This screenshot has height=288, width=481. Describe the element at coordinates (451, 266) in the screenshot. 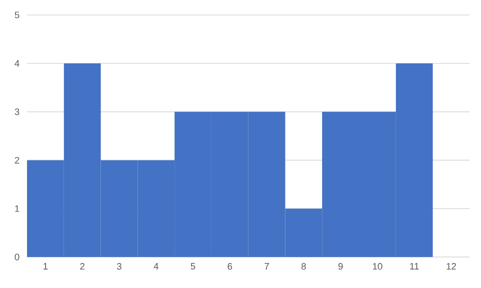

I see `x-tick-label: 12` at that location.